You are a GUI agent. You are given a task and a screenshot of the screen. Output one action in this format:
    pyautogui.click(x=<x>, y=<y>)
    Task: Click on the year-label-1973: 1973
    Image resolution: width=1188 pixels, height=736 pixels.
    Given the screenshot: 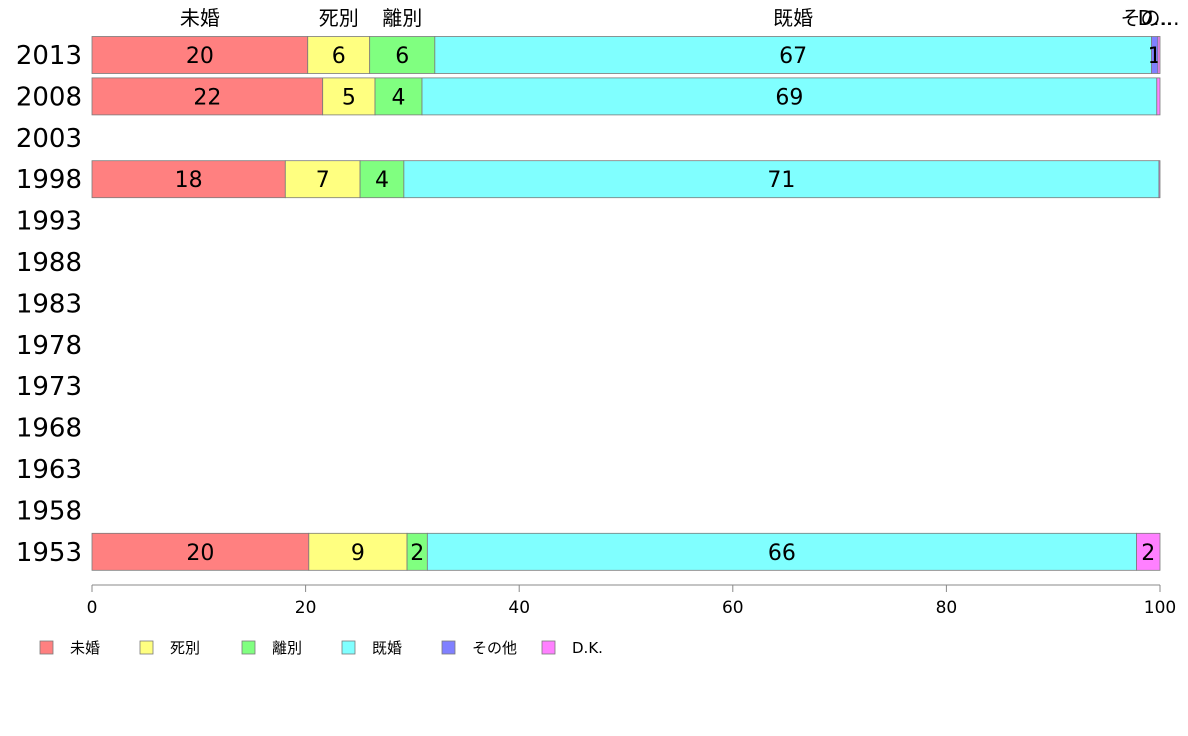 What is the action you would take?
    pyautogui.click(x=49, y=387)
    